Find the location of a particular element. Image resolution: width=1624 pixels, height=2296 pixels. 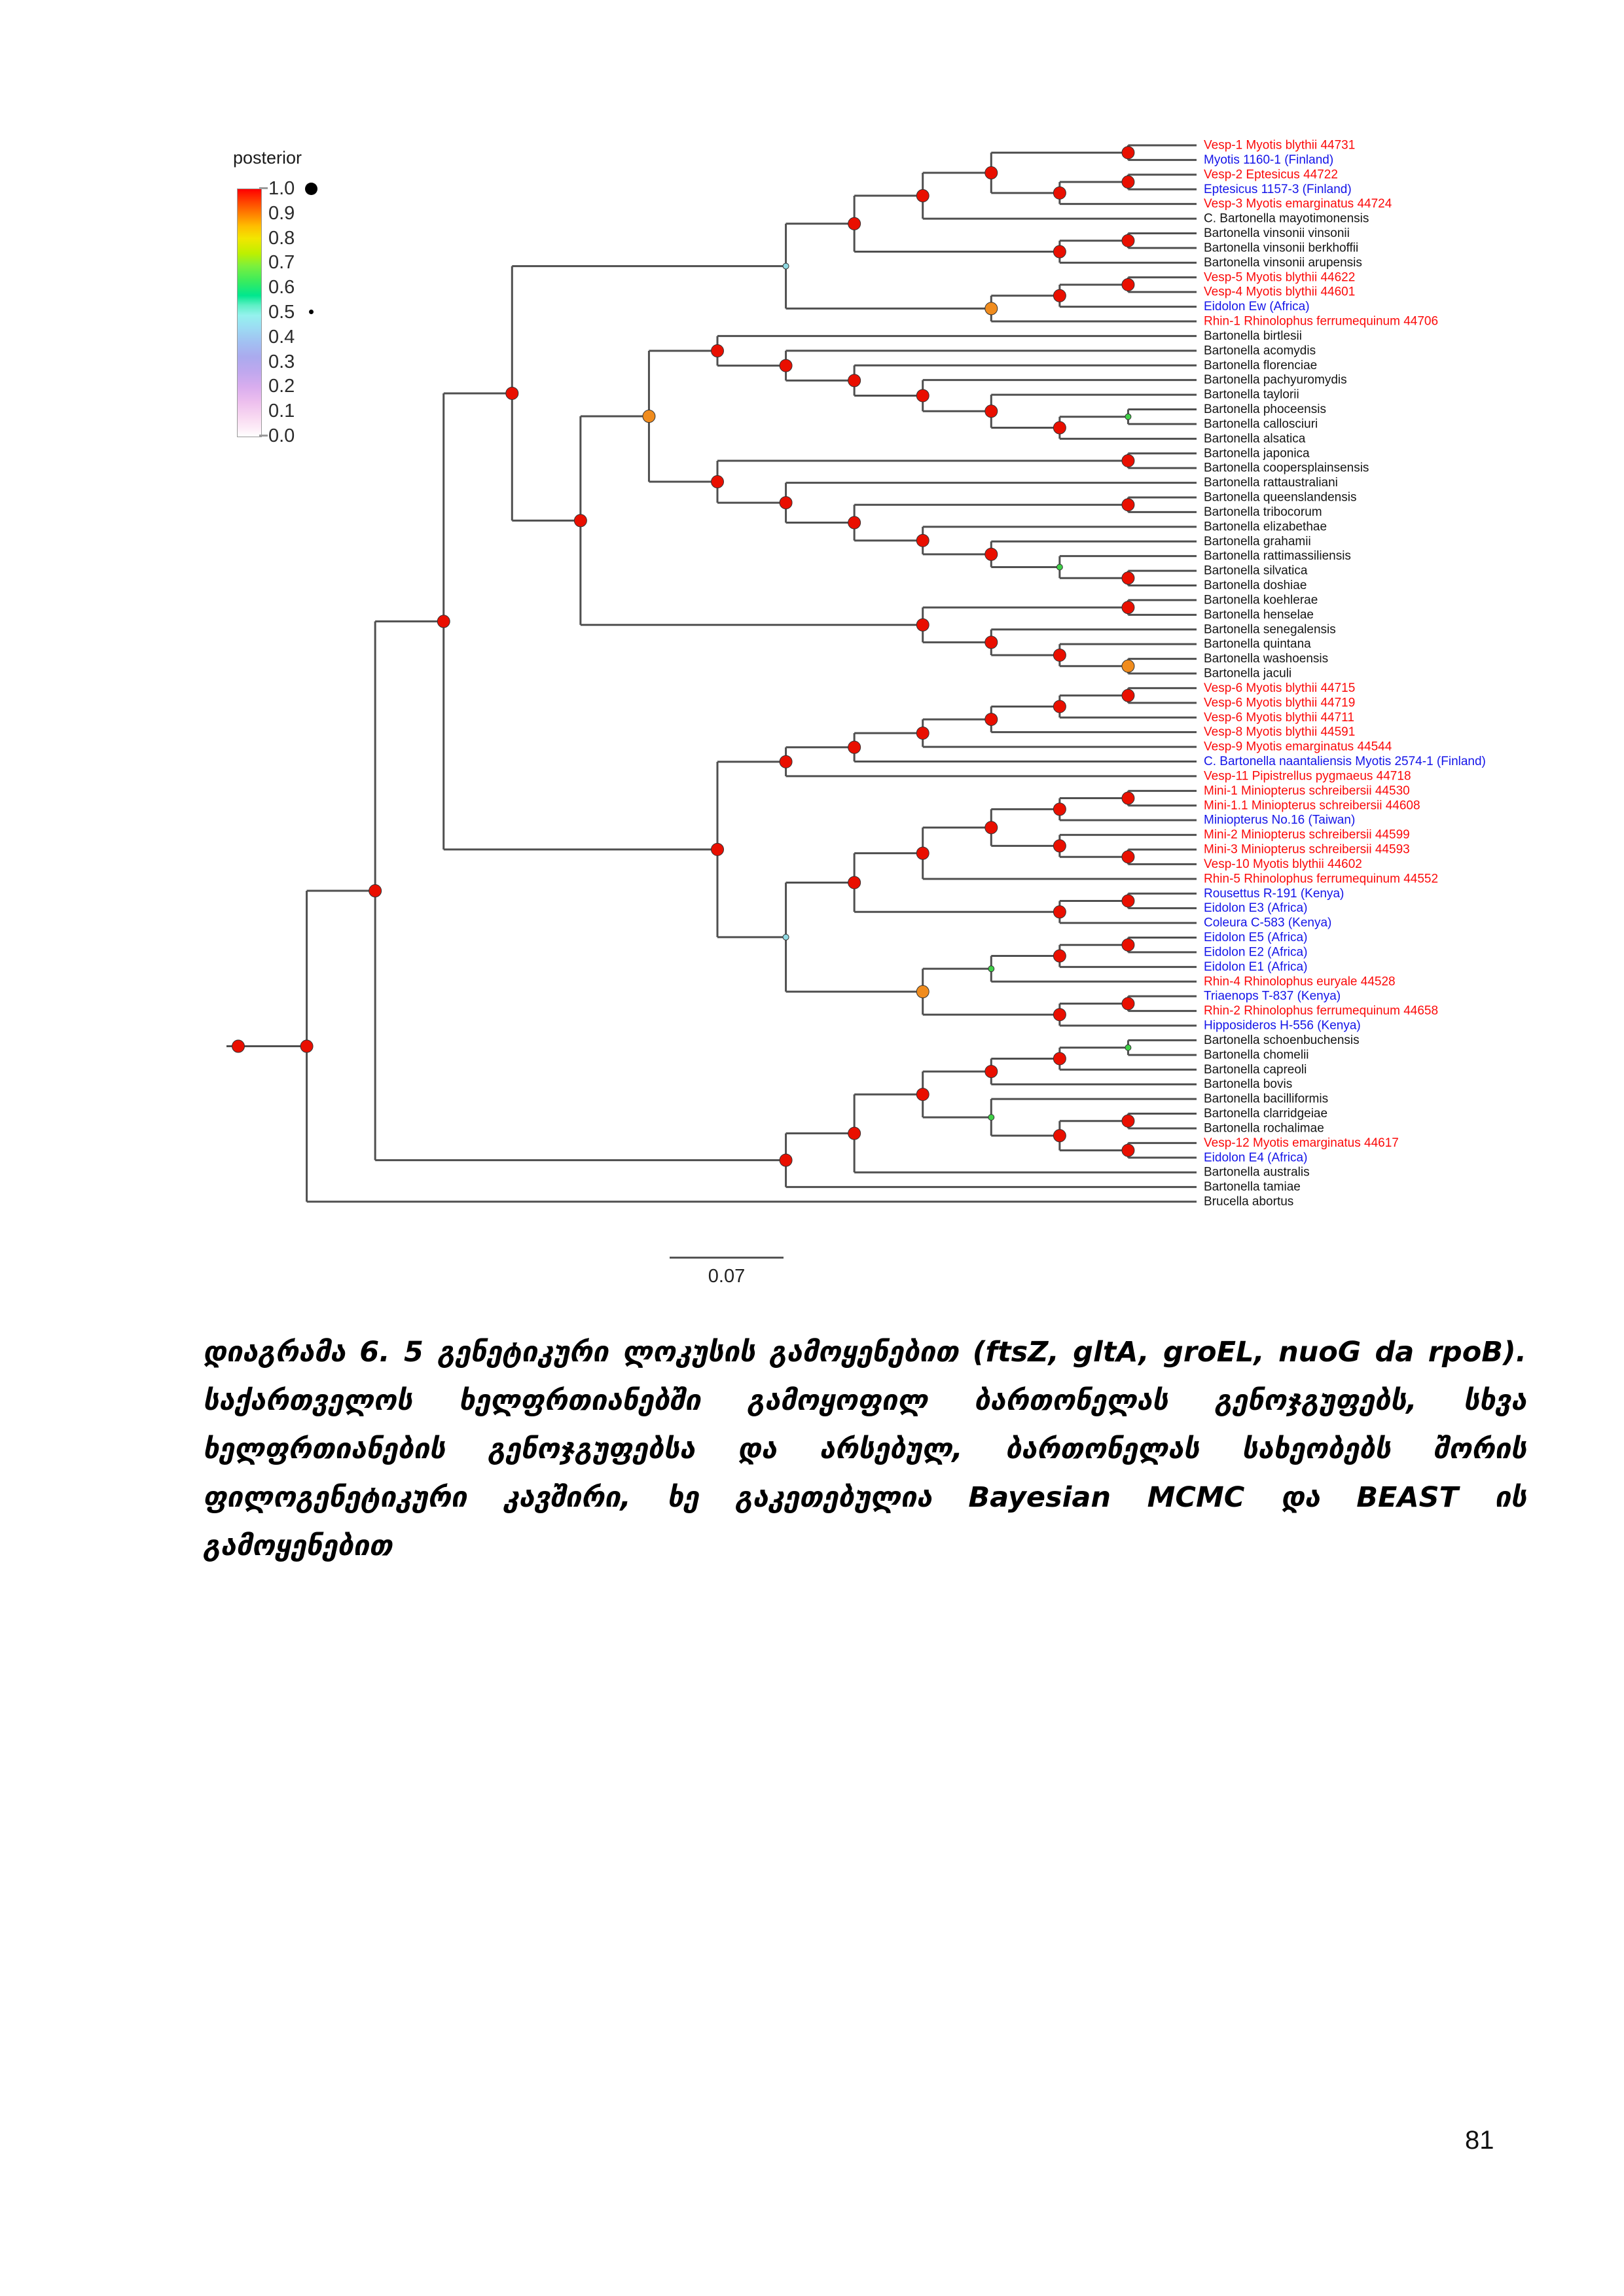

tip-label: C. Bartonella mayotimonensis is located at coordinates (1286, 219).